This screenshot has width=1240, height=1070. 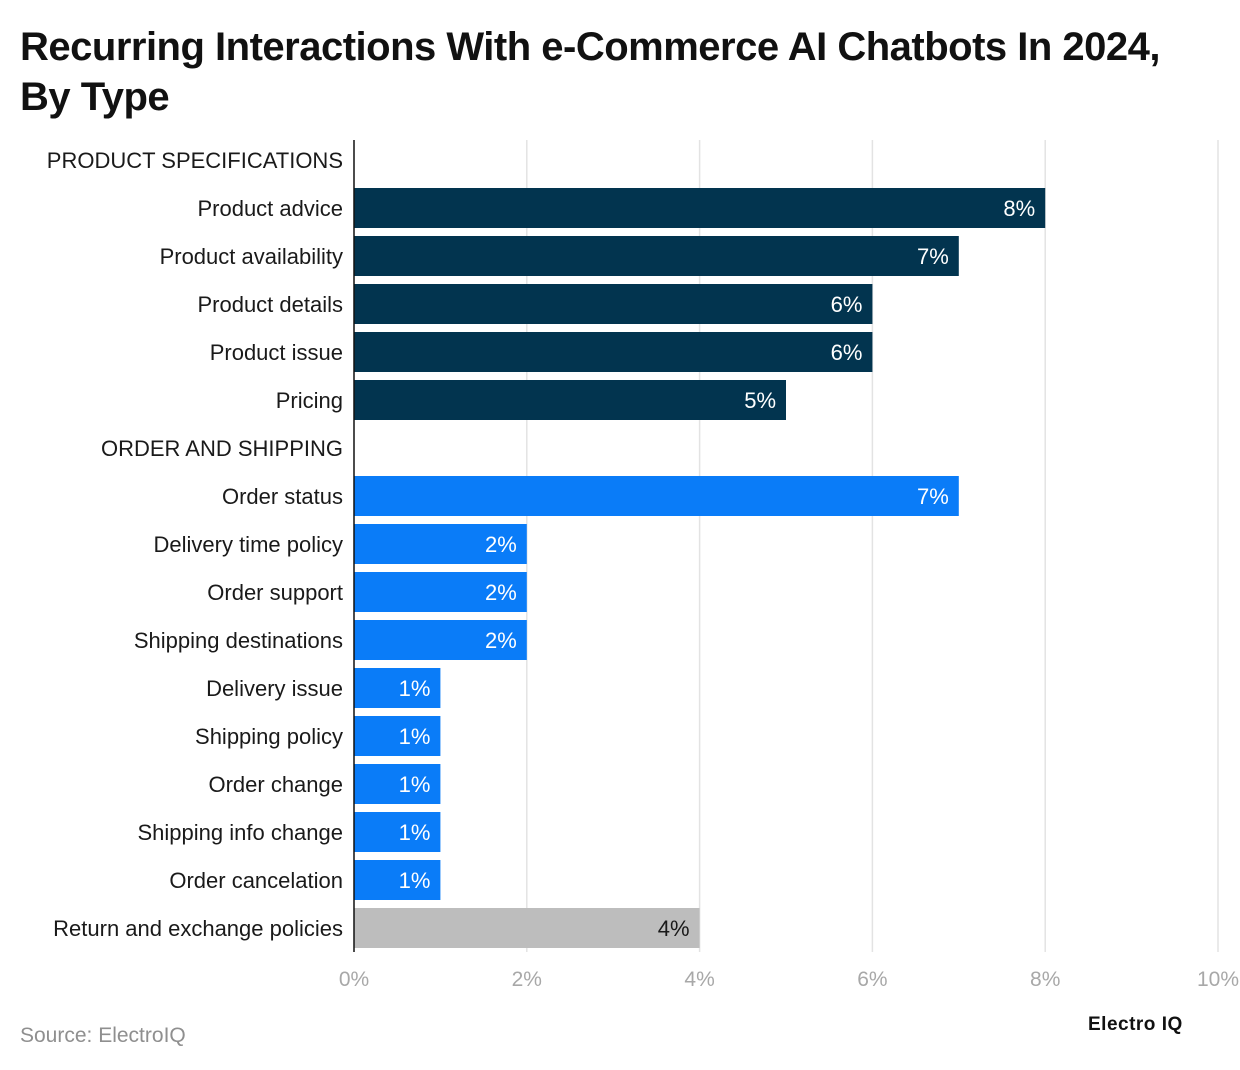 What do you see at coordinates (282, 496) in the screenshot?
I see `category-label: Order status` at bounding box center [282, 496].